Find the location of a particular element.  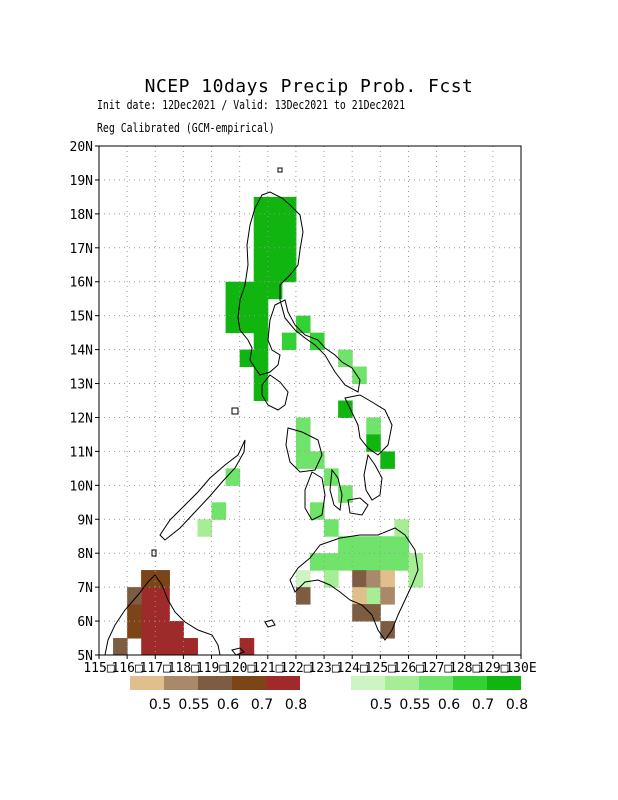

lon-tick-label: 128□ is located at coordinates (464, 668).